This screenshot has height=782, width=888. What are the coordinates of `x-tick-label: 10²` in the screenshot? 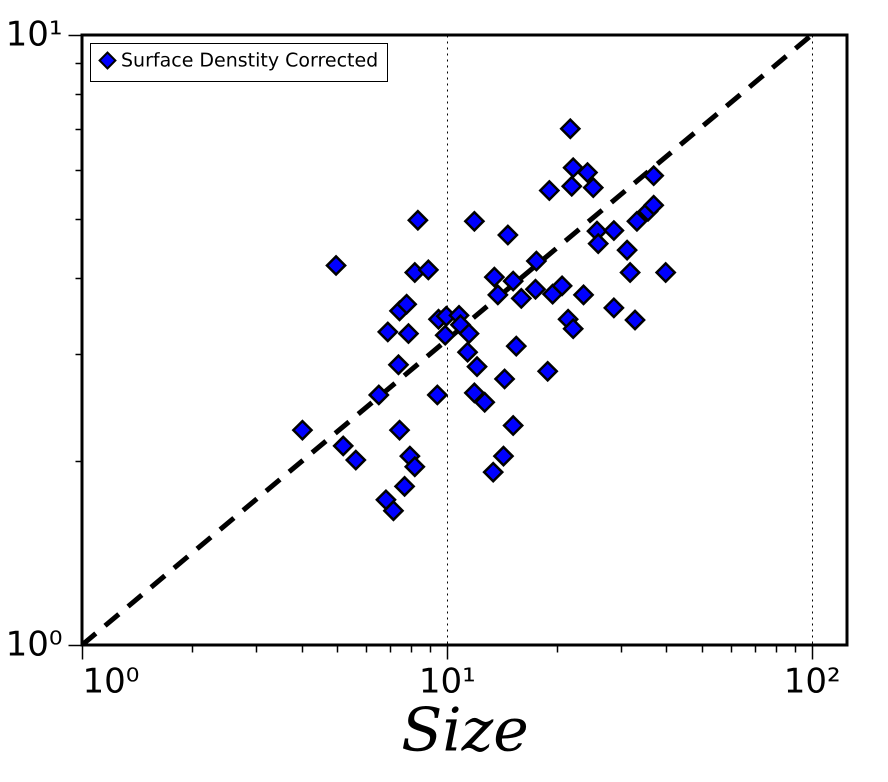 It's located at (812, 682).